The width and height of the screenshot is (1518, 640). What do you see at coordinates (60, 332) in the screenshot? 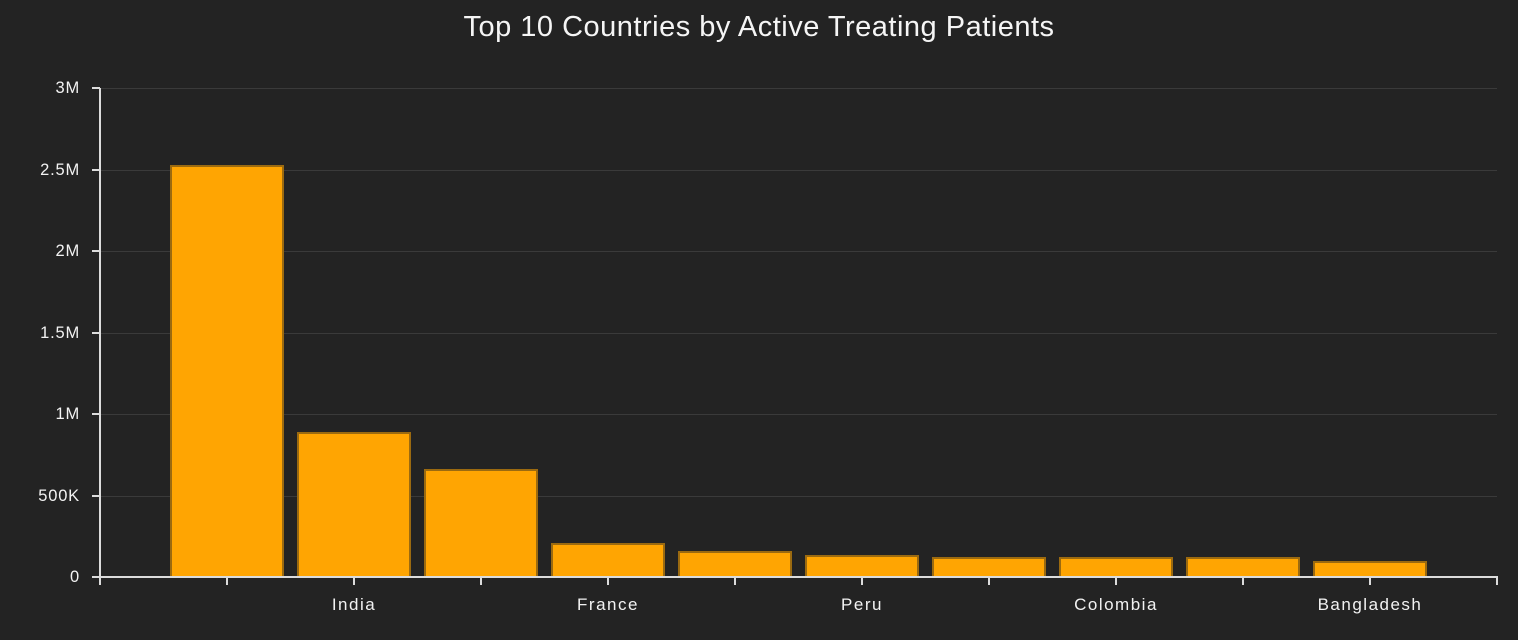
I see `y-tick-label: 1.5M` at bounding box center [60, 332].